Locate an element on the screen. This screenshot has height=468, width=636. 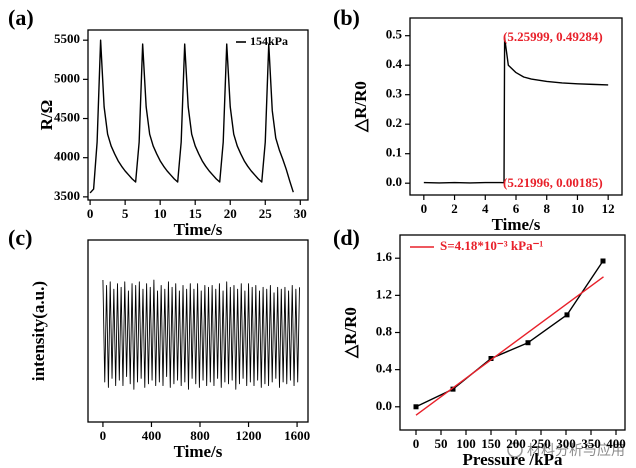
panel-label: (c) is located at coordinates (20, 237).